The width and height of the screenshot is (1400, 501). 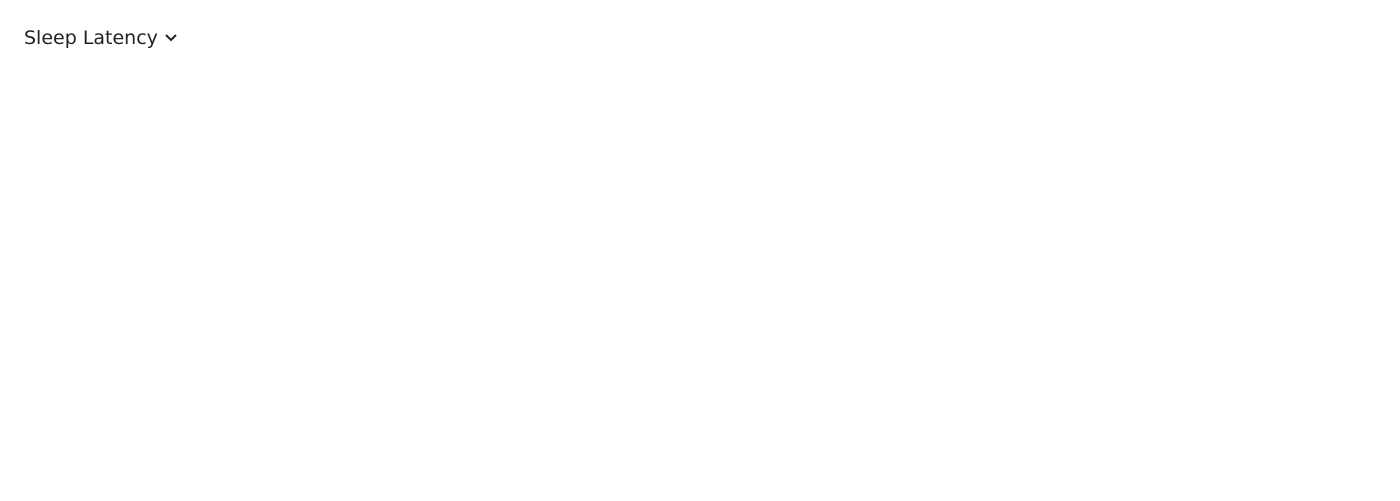 What do you see at coordinates (116, 234) in the screenshot?
I see `y-tick-label: 20min` at bounding box center [116, 234].